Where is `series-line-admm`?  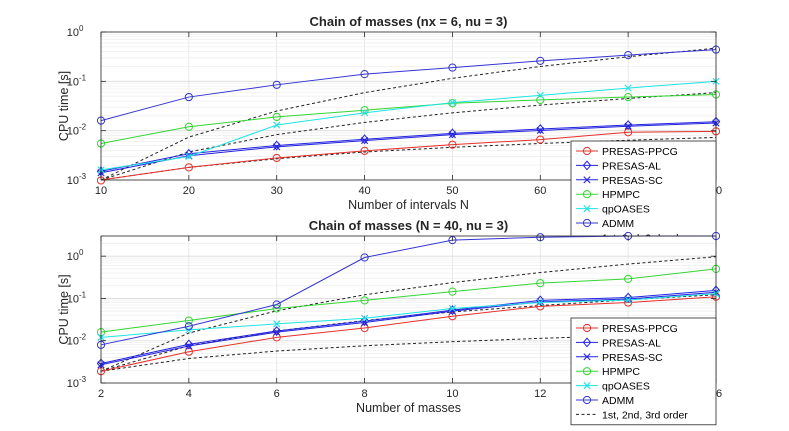
series-line-admm is located at coordinates (408, 85).